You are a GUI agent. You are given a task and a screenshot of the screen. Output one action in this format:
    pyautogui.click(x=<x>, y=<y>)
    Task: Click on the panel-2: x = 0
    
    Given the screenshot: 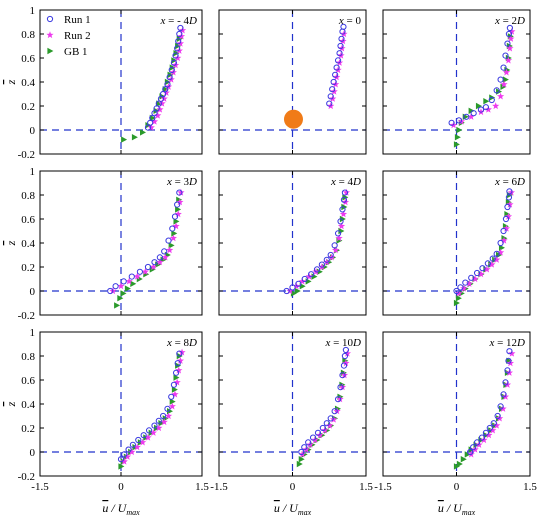 What is the action you would take?
    pyautogui.click(x=292, y=82)
    